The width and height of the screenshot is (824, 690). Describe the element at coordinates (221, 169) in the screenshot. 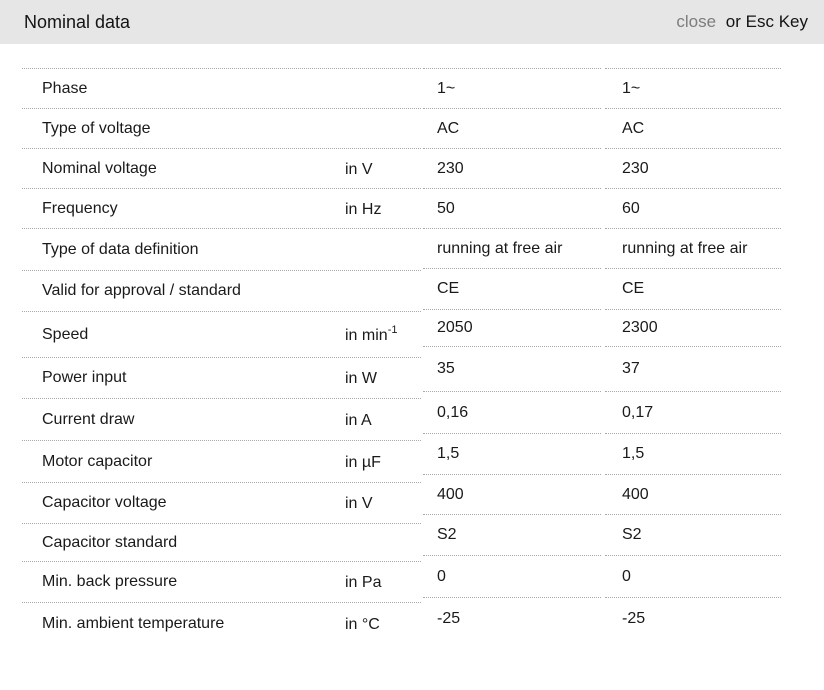

I see `spec-row-nominal-voltage: Nominal voltage in V` at that location.